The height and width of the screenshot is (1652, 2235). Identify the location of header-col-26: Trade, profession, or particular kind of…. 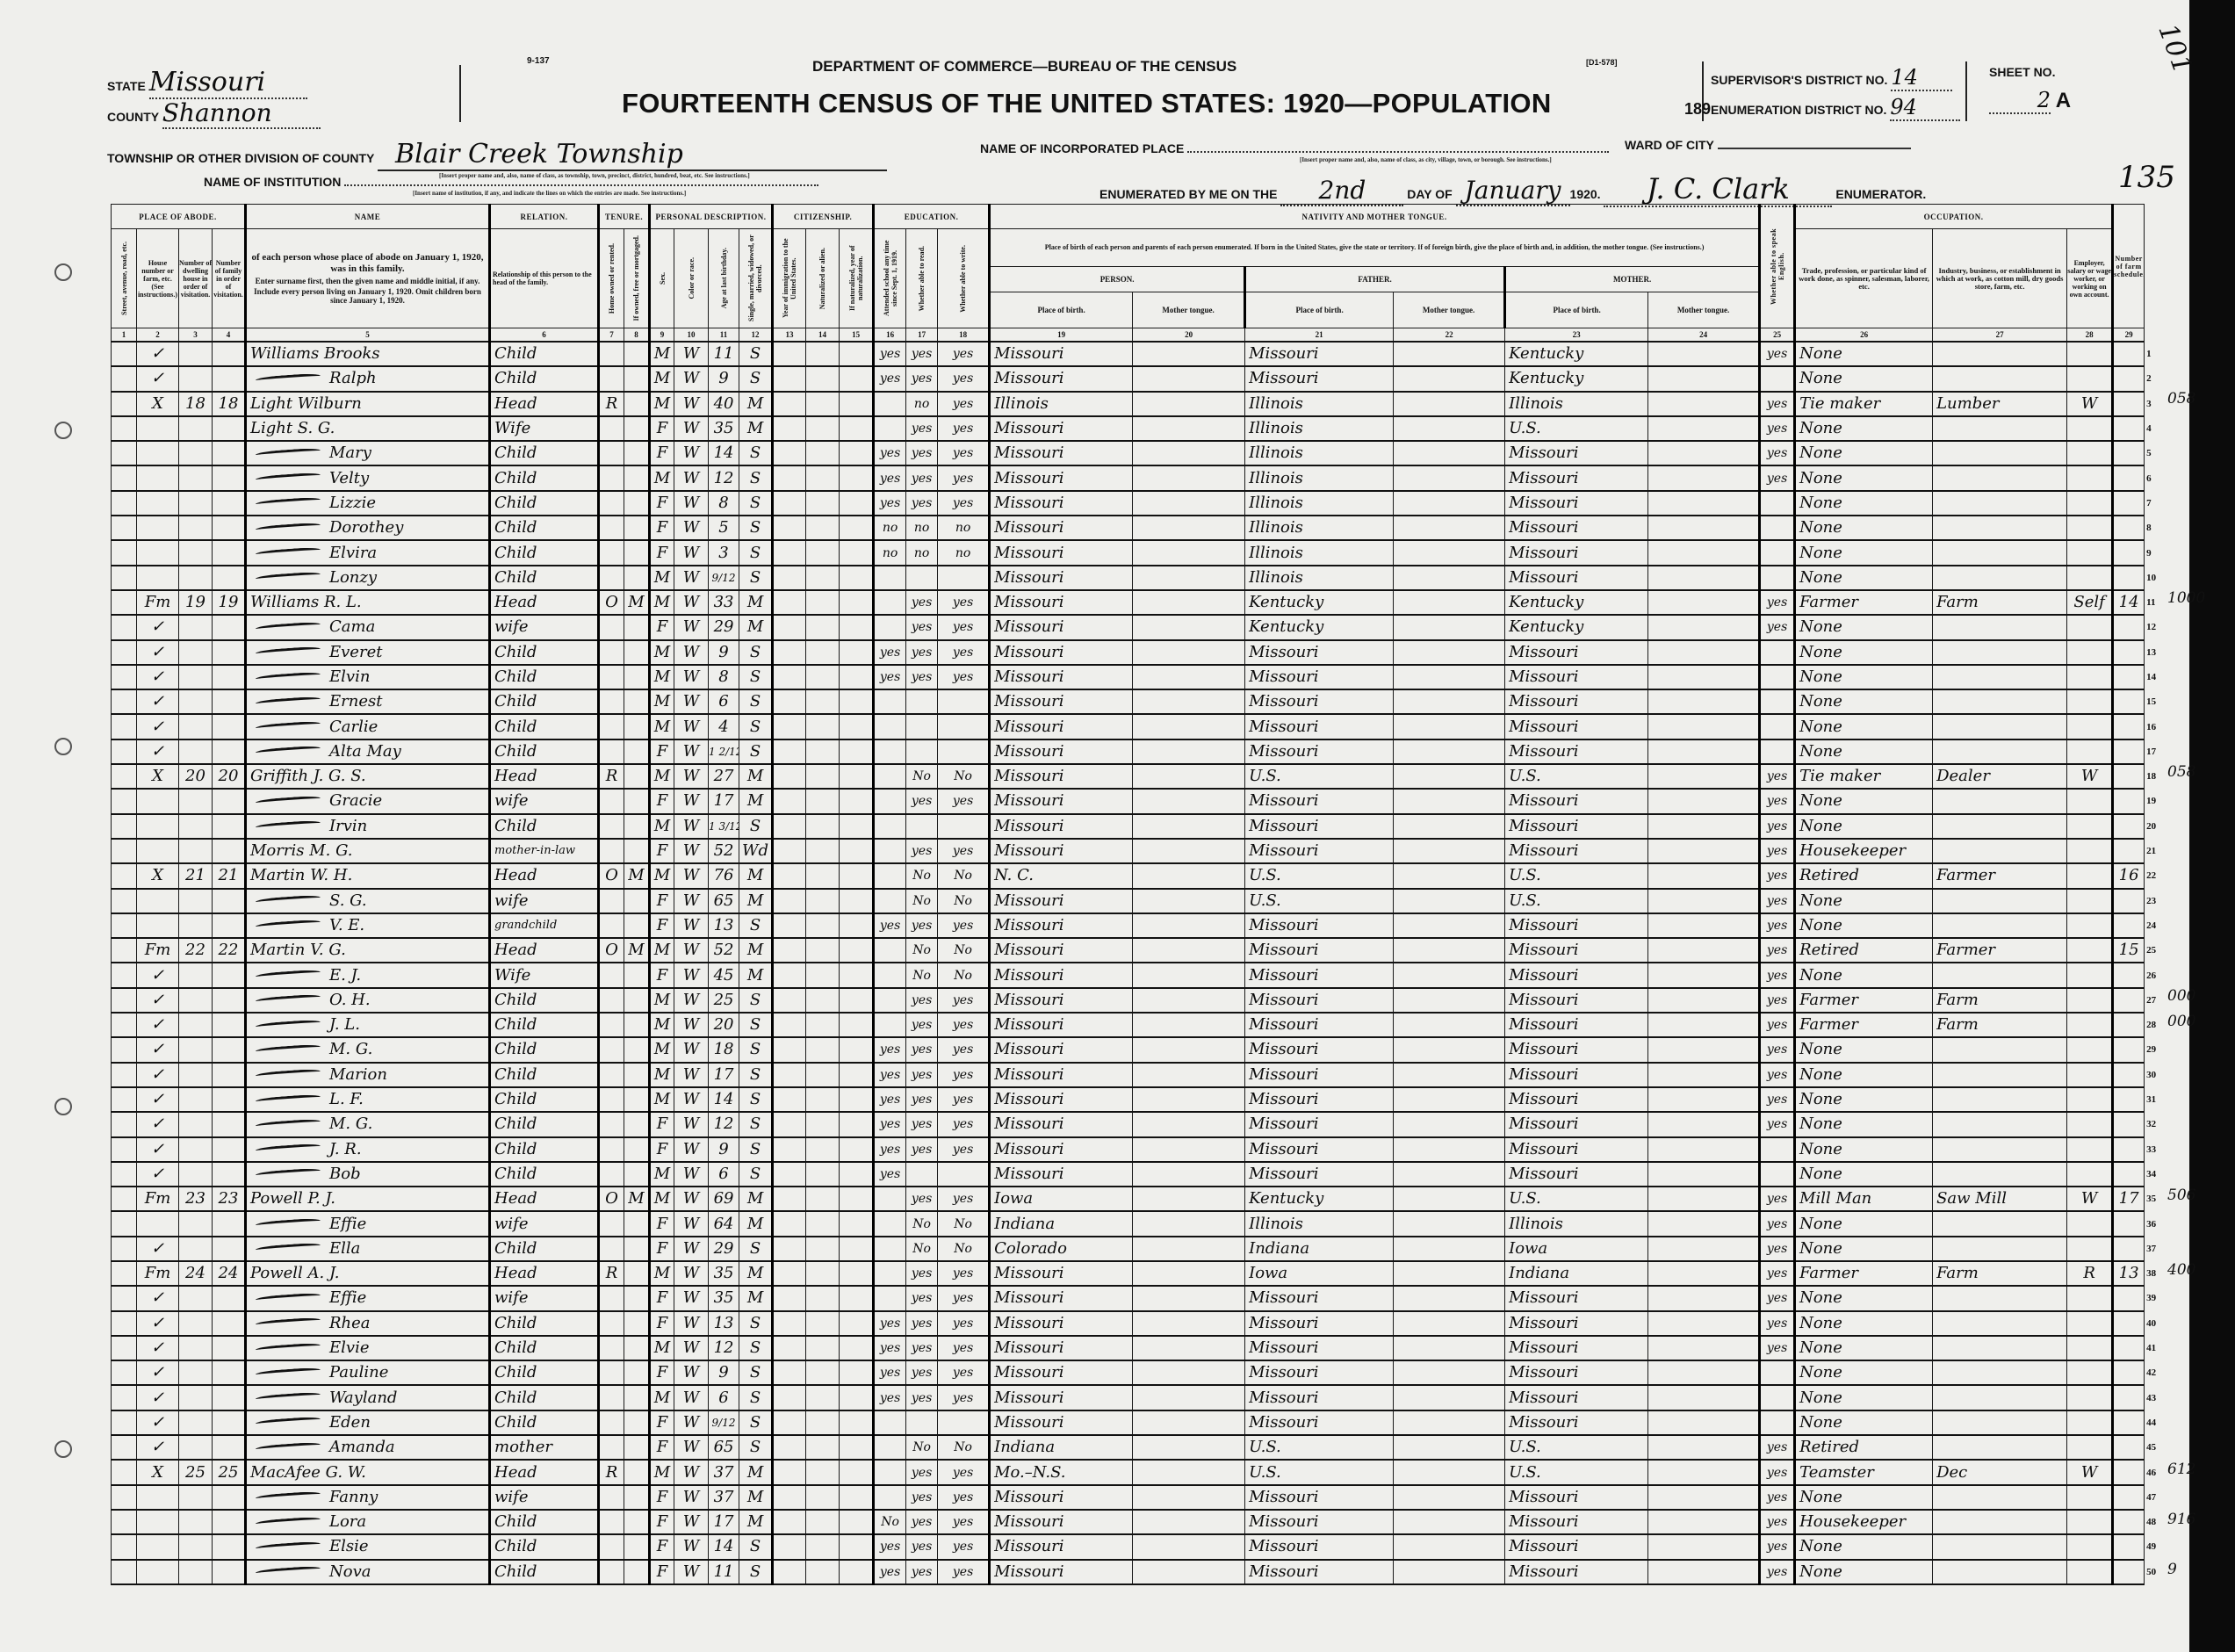
(1864, 278).